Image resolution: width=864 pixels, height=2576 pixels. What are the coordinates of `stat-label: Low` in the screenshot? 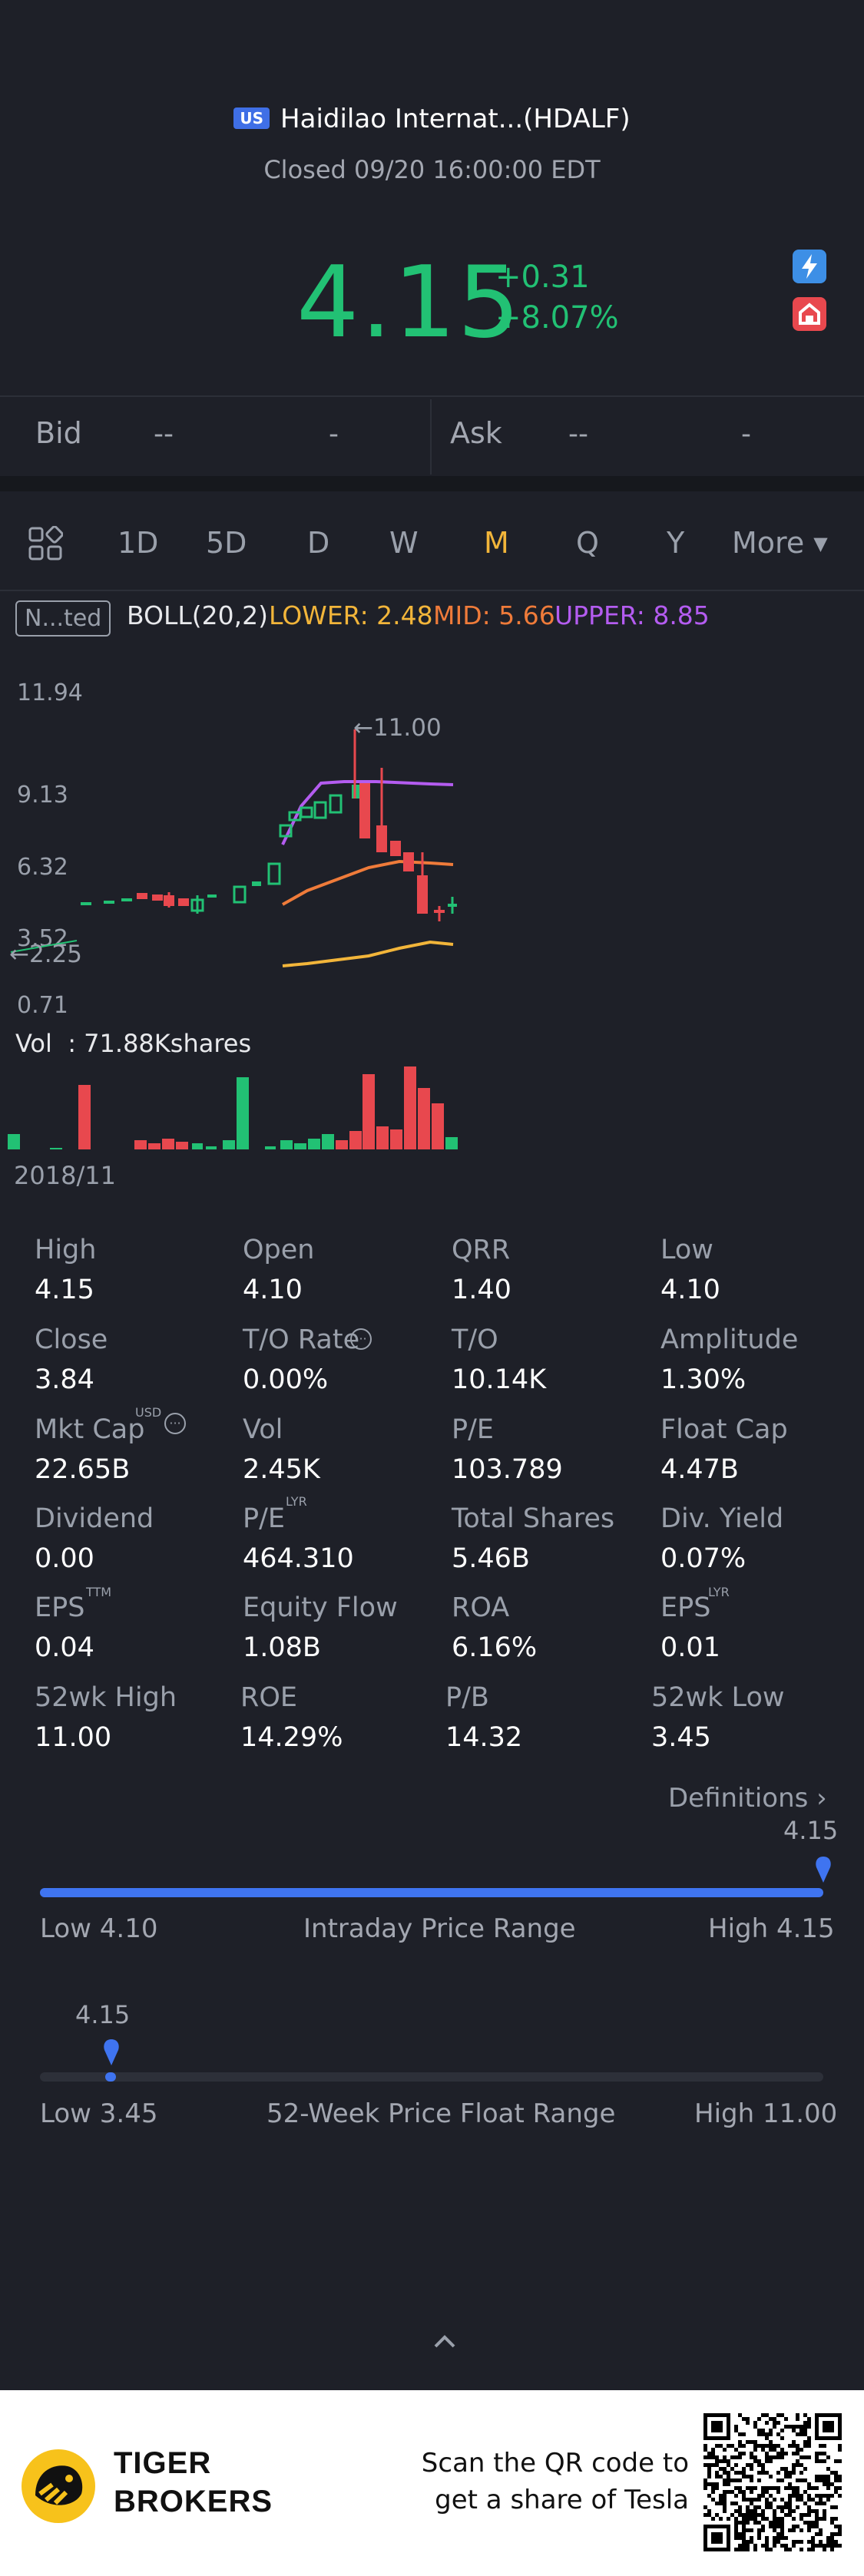 It's located at (686, 1250).